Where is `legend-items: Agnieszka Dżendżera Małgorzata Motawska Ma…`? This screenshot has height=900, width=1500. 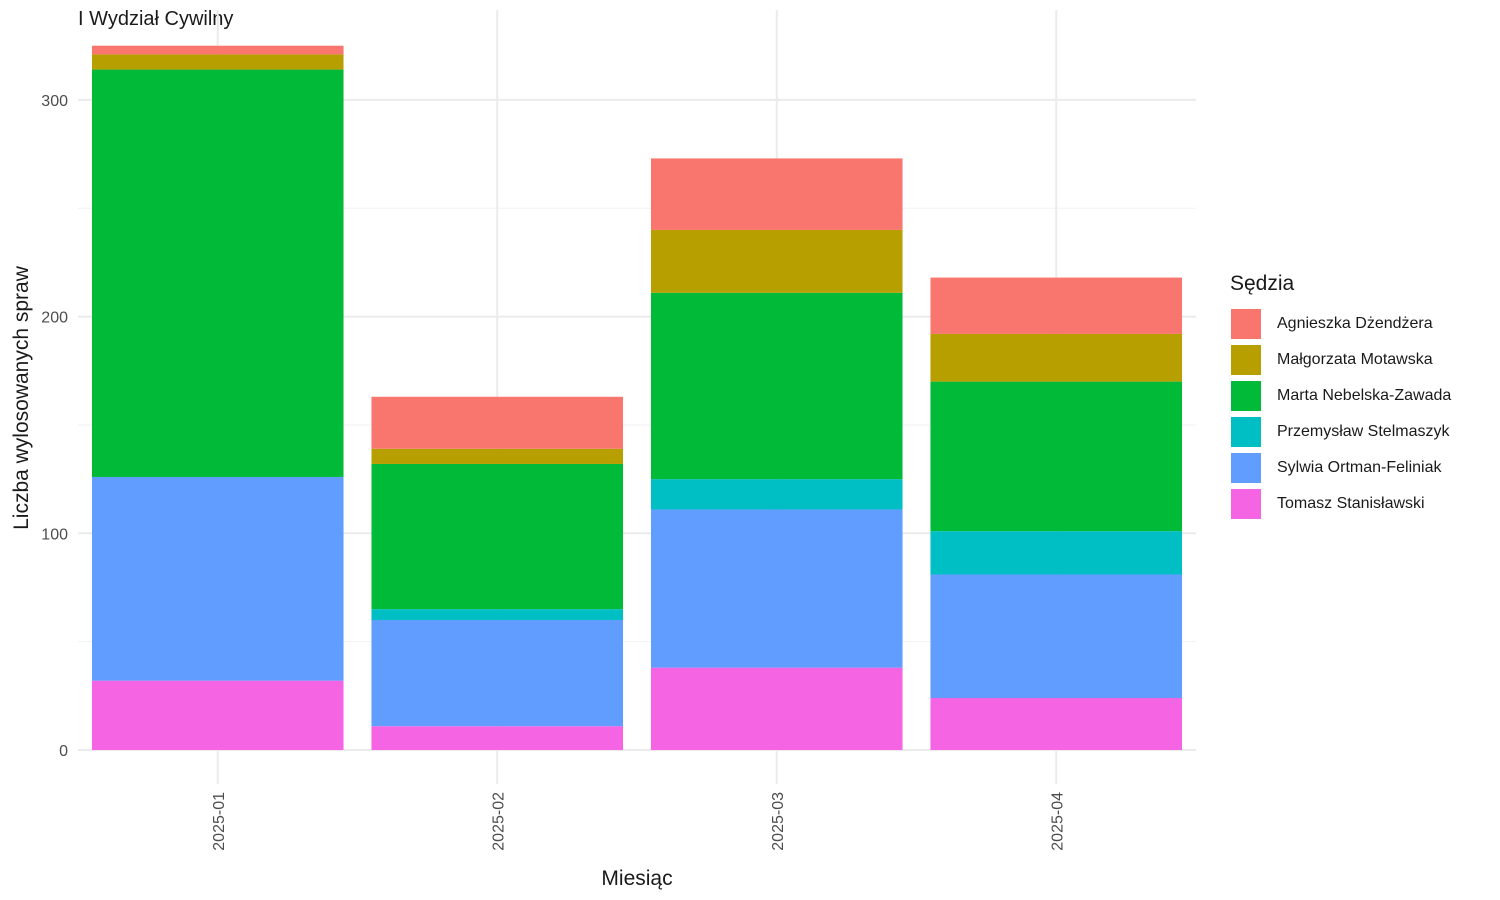 legend-items: Agnieszka Dżendżera Małgorzata Motawska Ma… is located at coordinates (1340, 414).